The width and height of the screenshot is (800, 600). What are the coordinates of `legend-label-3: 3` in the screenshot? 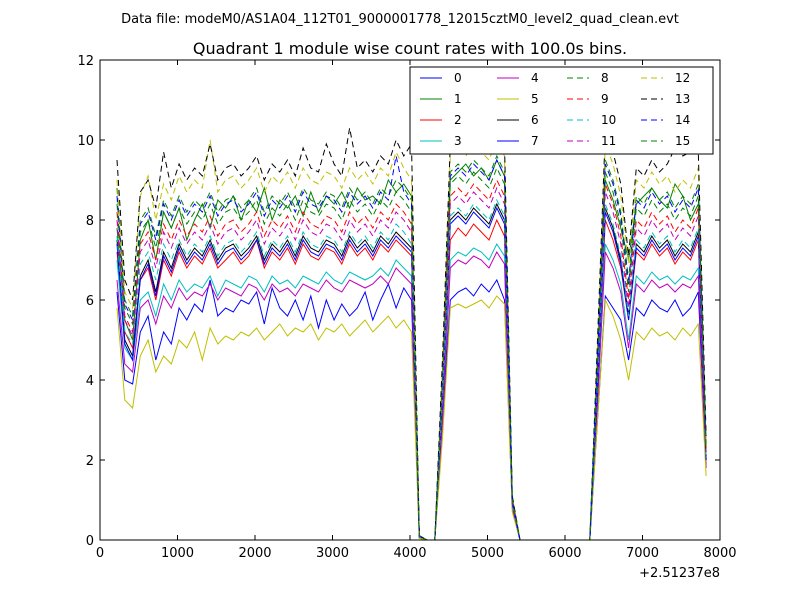 It's located at (458, 141).